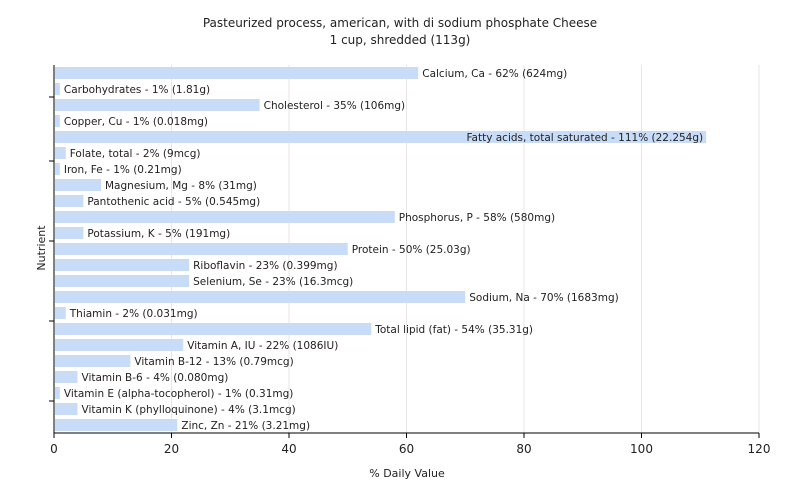 The width and height of the screenshot is (800, 500). I want to click on x-tick-label: 60, so click(406, 449).